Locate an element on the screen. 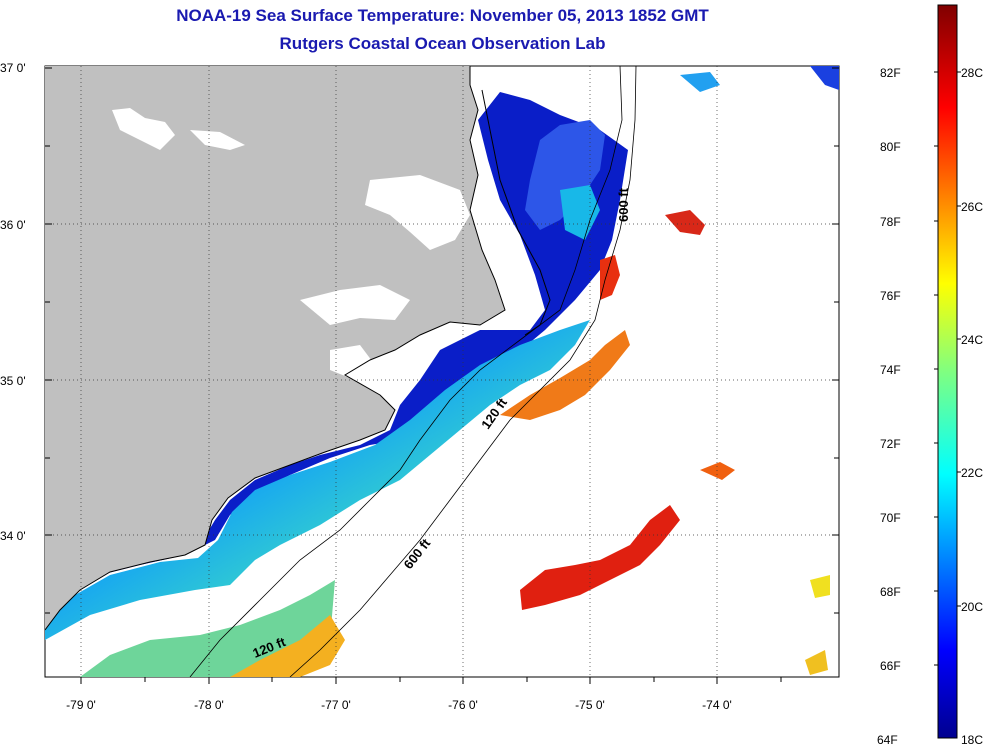 The image size is (992, 754). cb-c-22: 22C is located at coordinates (972, 473).